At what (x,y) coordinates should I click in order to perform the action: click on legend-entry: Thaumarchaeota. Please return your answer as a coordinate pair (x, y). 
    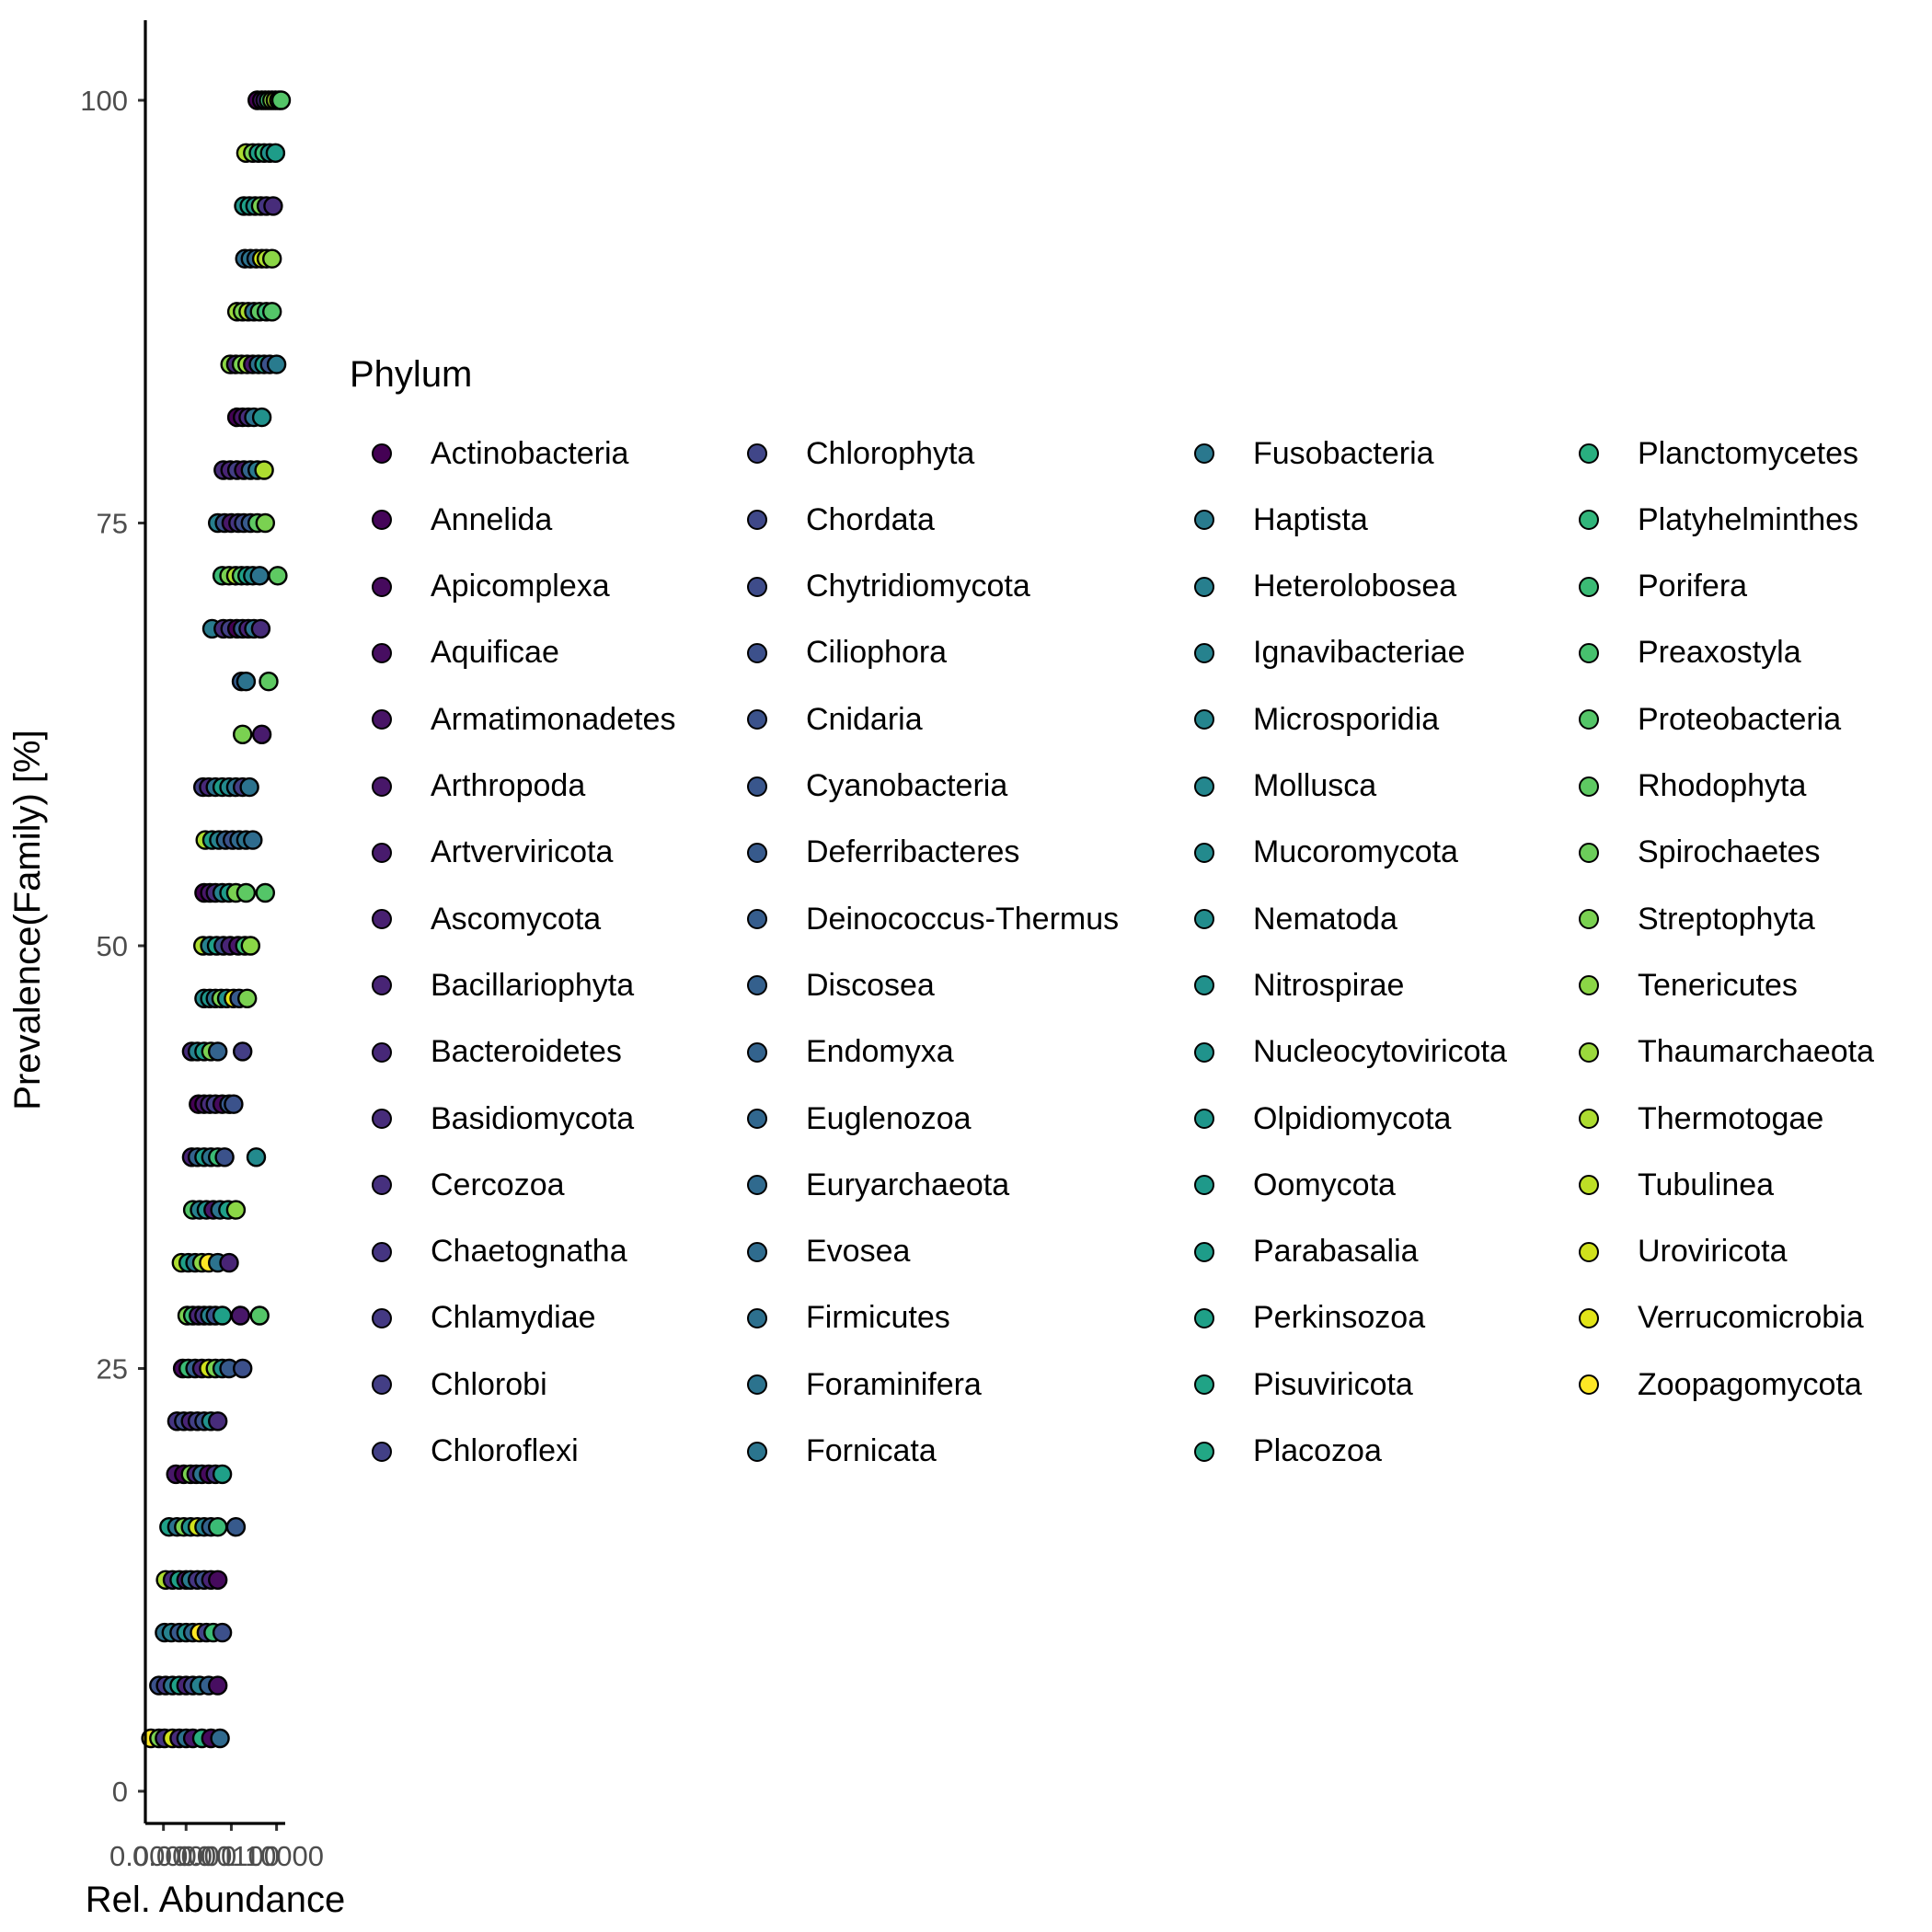
    Looking at the image, I should click on (1715, 1052).